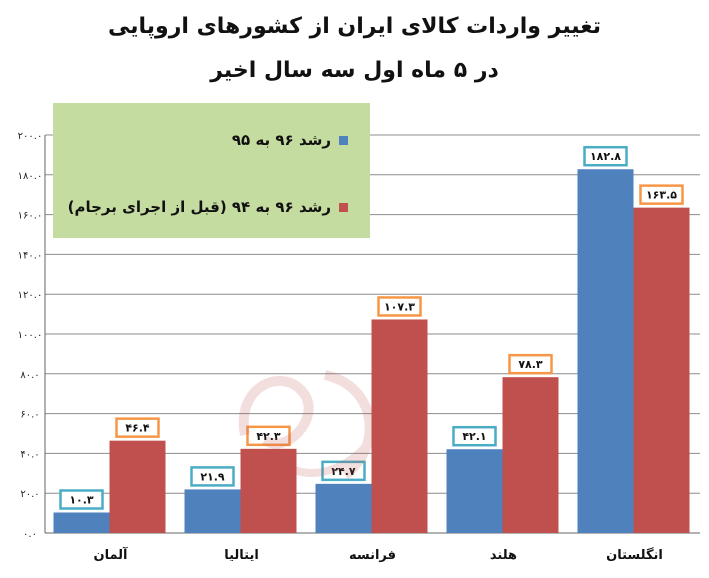 This screenshot has height=578, width=709. I want to click on y-tick-label: ۲۰۰.۰, so click(30, 136).